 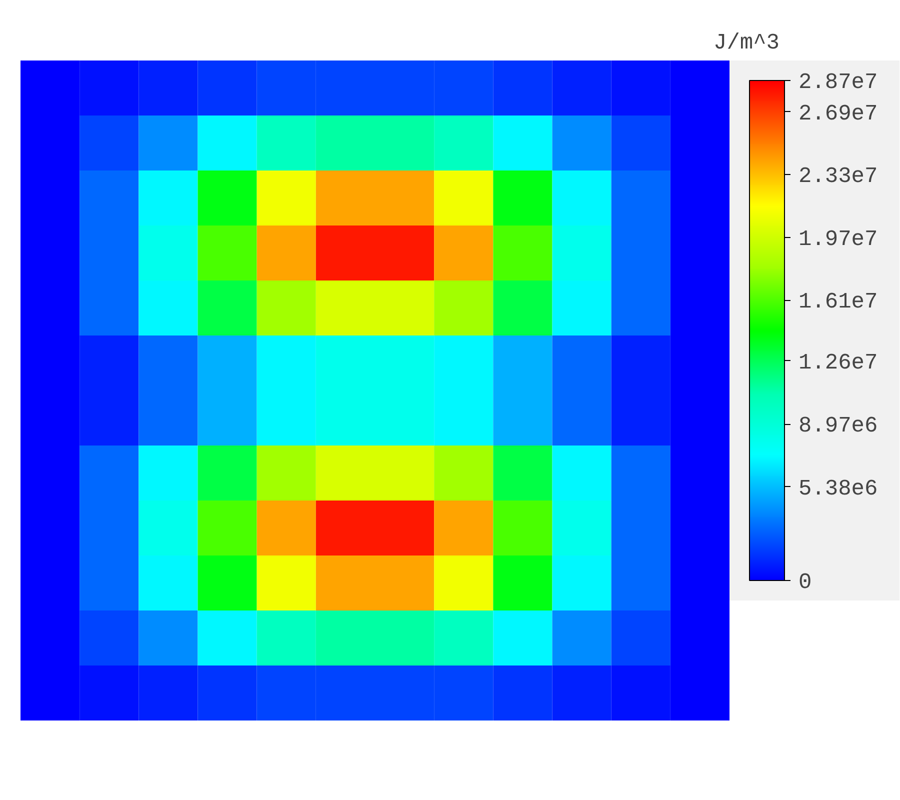 I want to click on color-bar-label: 0, so click(x=805, y=582).